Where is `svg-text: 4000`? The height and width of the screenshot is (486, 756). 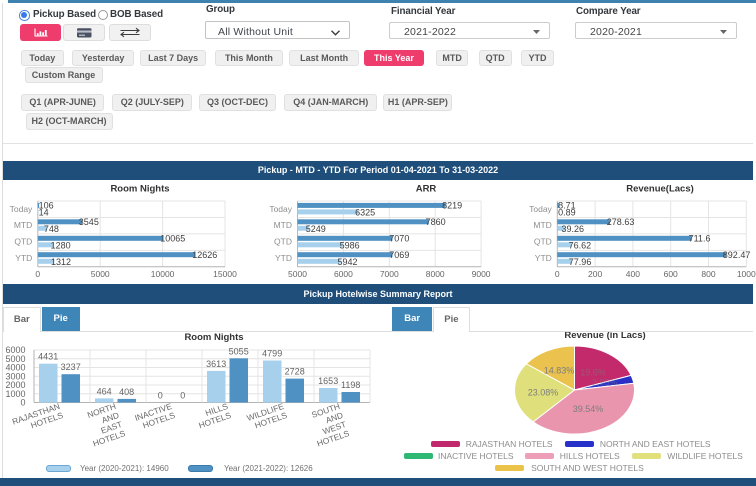
svg-text: 4000 is located at coordinates (15, 368).